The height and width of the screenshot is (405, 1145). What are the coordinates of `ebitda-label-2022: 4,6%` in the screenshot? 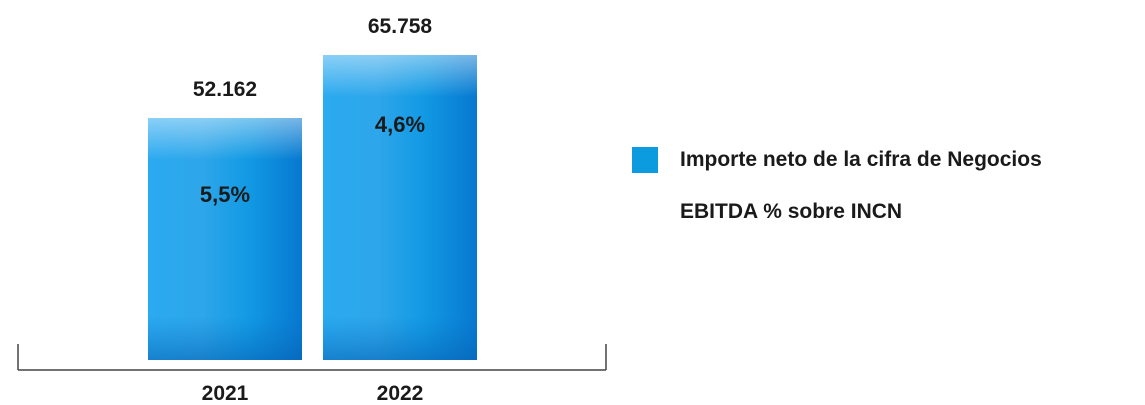 It's located at (400, 124).